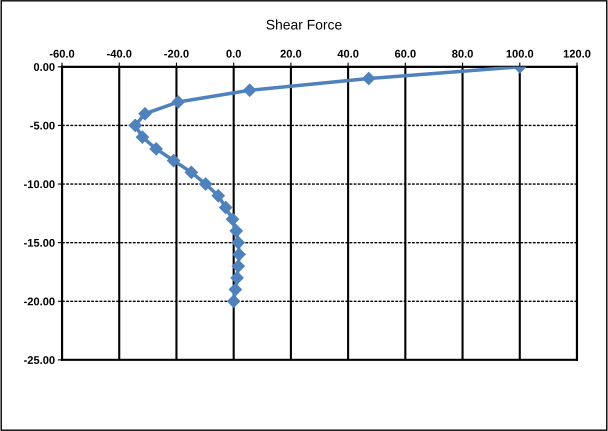  Describe the element at coordinates (62, 54) in the screenshot. I see `x-tick-label: -60.0` at that location.